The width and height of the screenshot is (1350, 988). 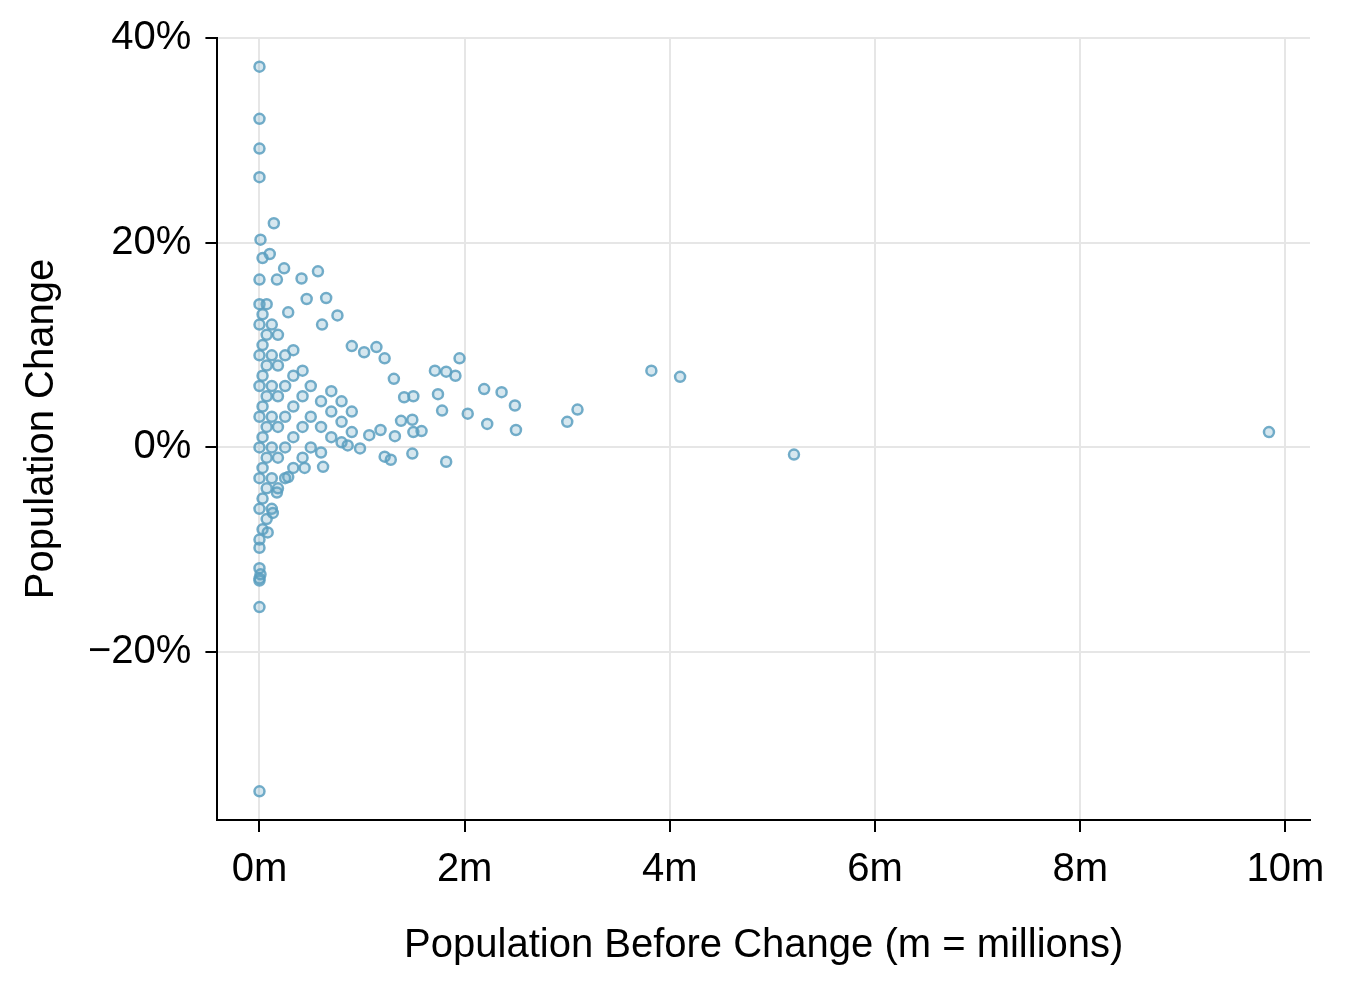 What do you see at coordinates (764, 943) in the screenshot?
I see `x-axis-title: Population Before Change (m = millions)` at bounding box center [764, 943].